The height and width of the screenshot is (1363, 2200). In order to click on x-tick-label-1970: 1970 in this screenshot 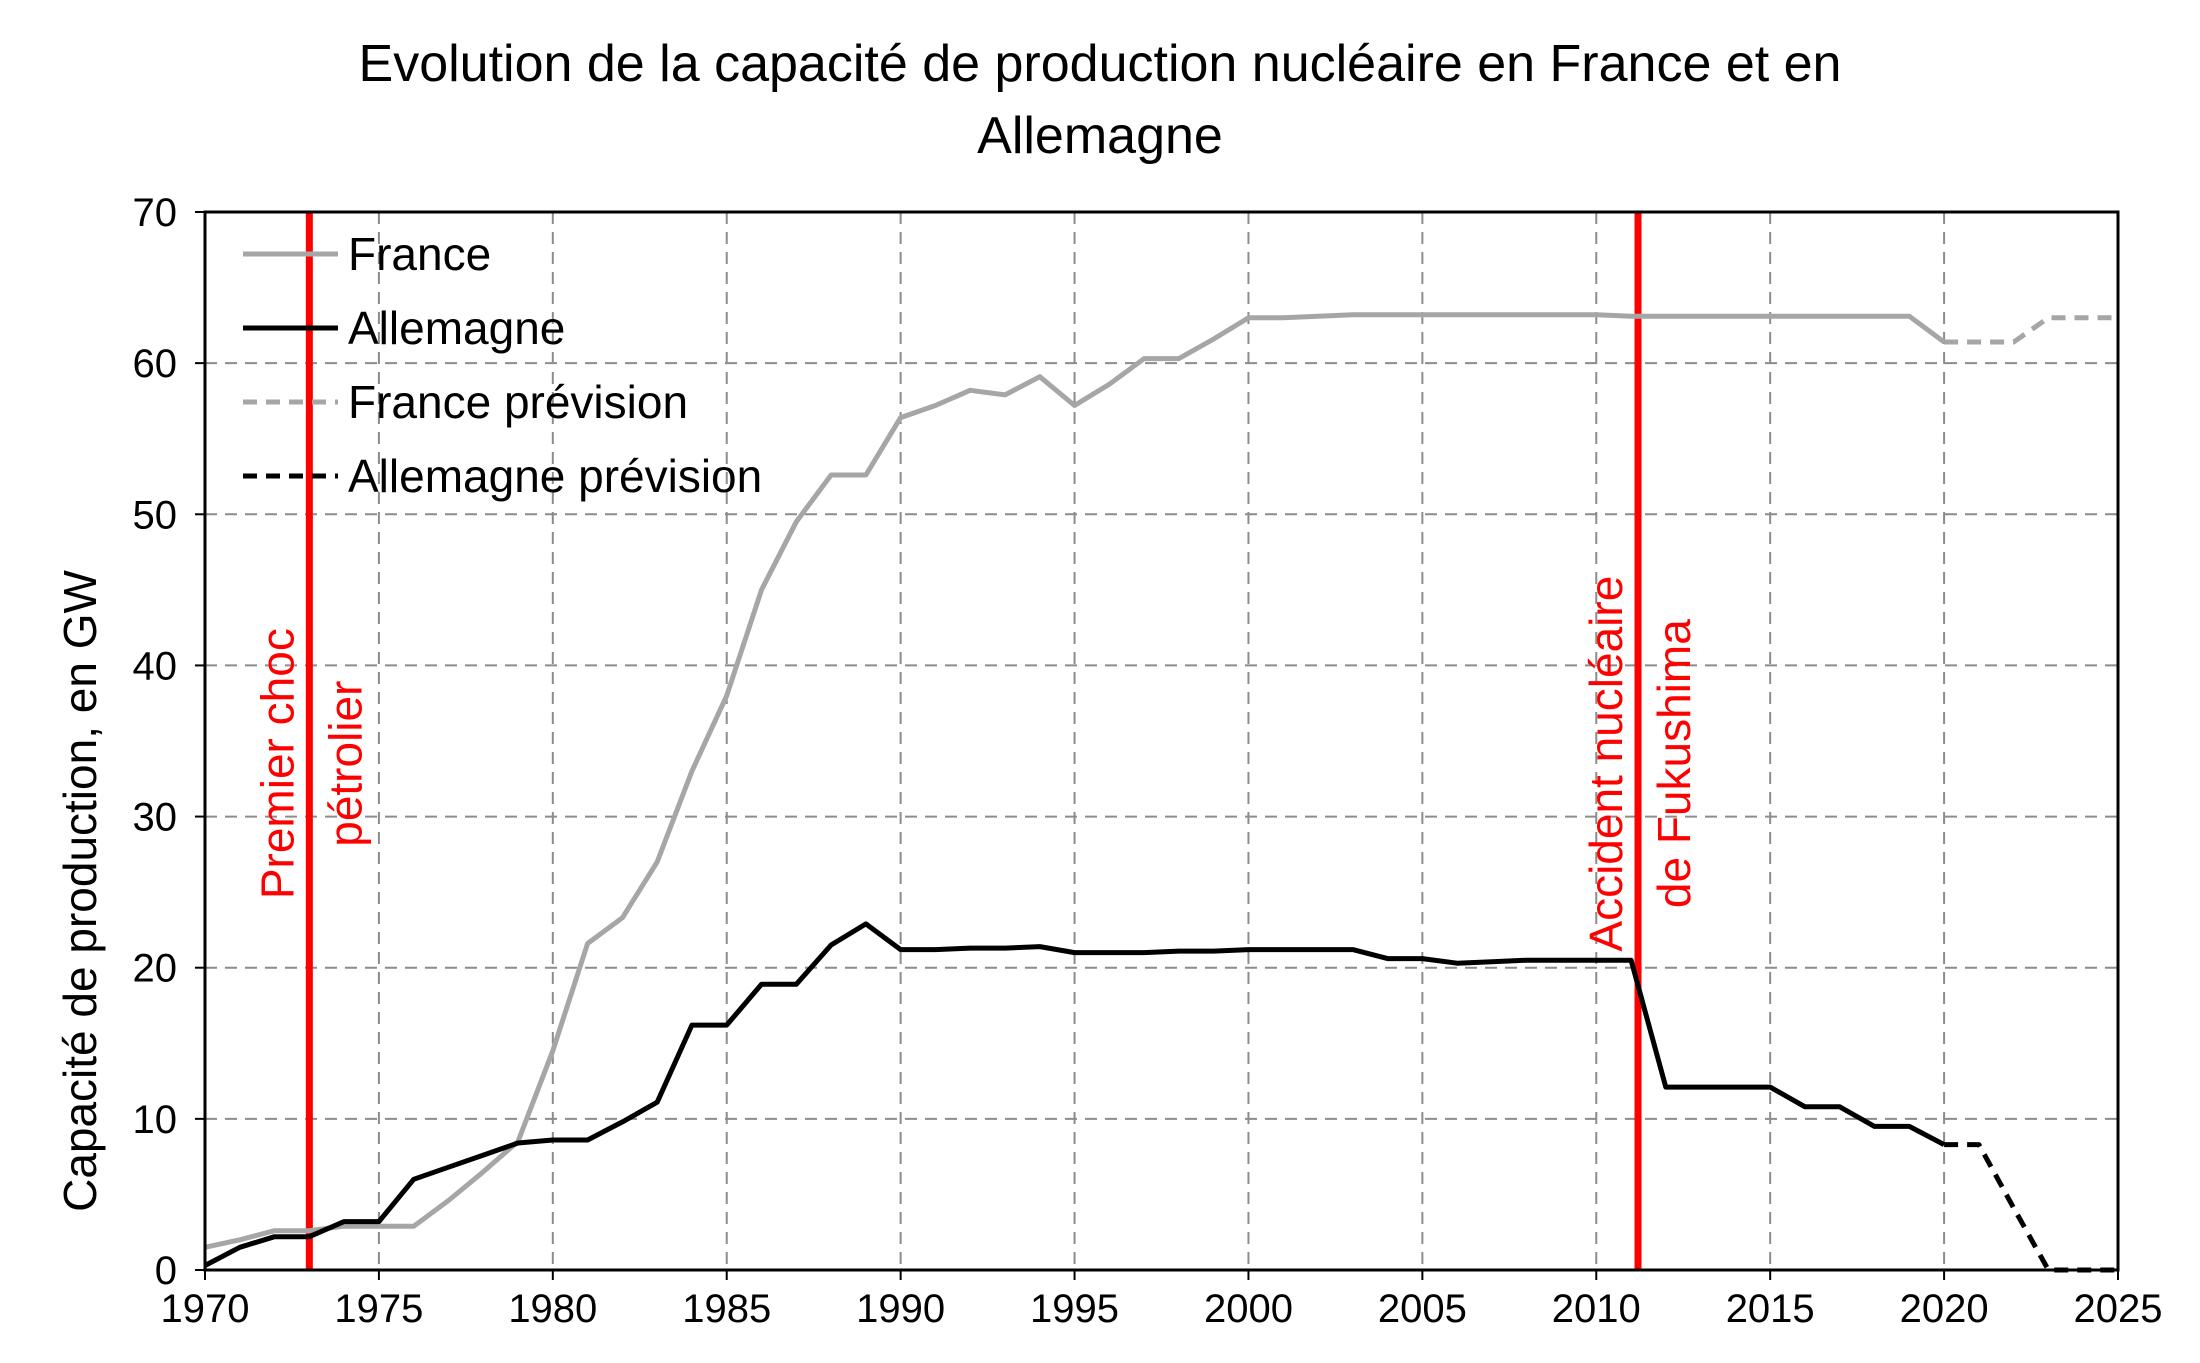, I will do `click(205, 1309)`.